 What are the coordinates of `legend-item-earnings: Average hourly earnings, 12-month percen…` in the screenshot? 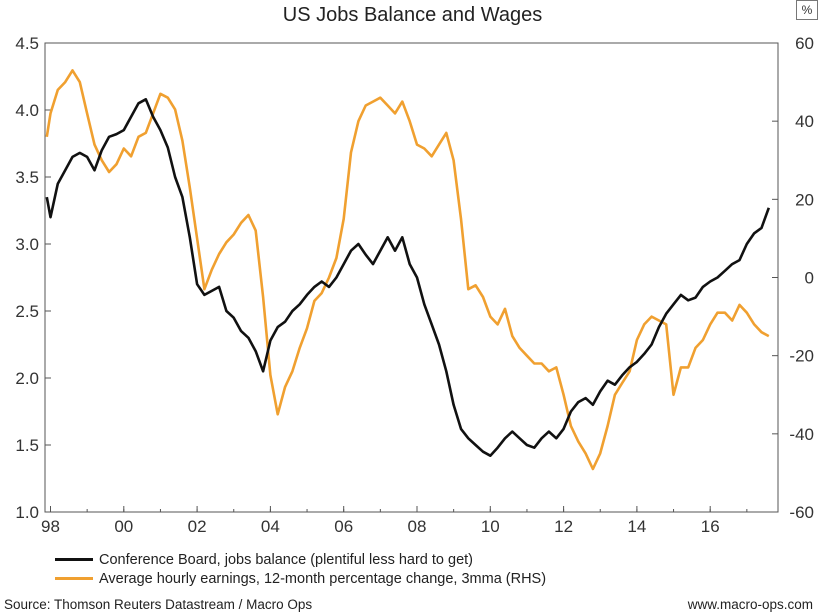 It's located at (300, 578).